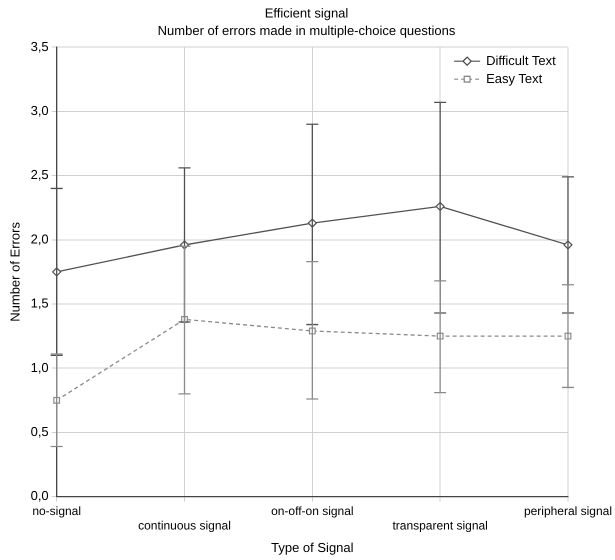 Image resolution: width=615 pixels, height=560 pixels. What do you see at coordinates (440, 525) in the screenshot?
I see `x-tick-label: transparent signal` at bounding box center [440, 525].